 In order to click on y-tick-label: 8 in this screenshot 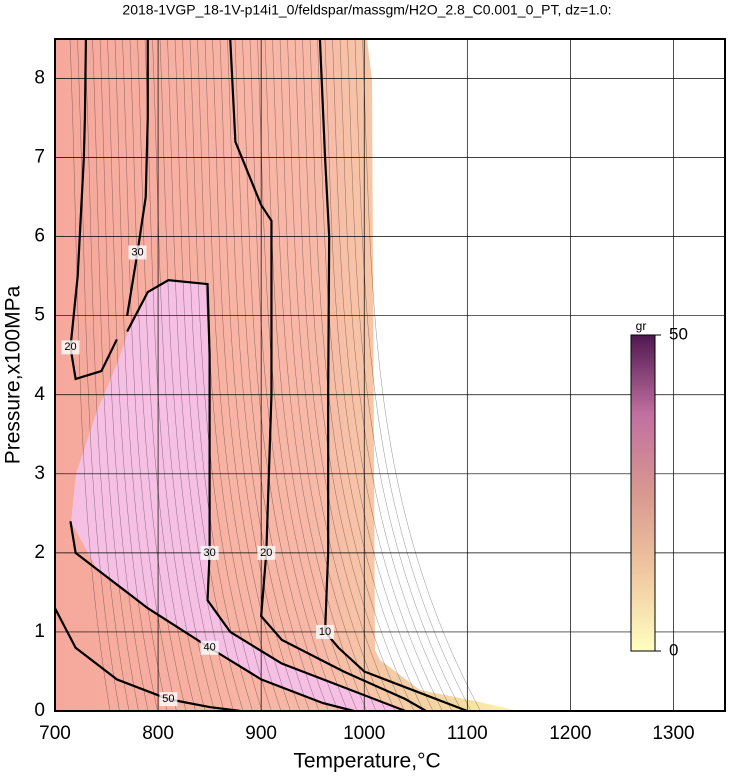, I will do `click(39, 78)`.